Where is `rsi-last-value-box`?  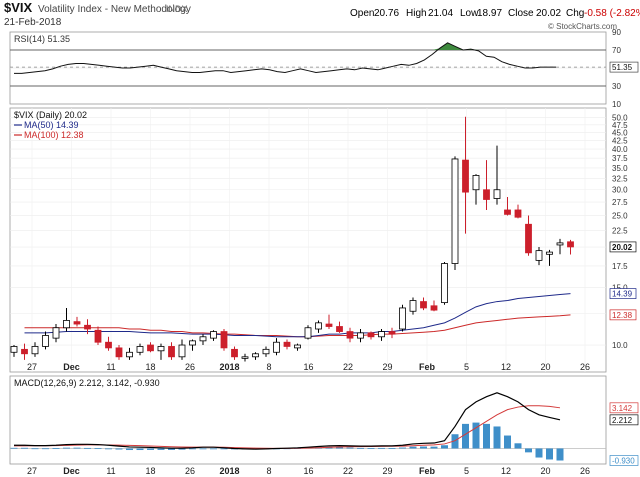
rsi-last-value-box is located at coordinates (624, 67).